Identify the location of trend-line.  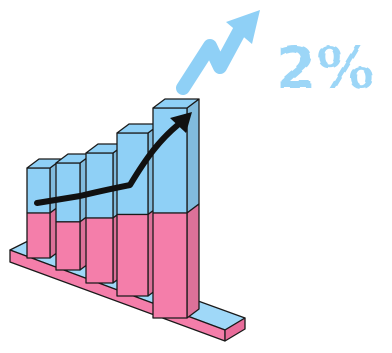
(110, 161).